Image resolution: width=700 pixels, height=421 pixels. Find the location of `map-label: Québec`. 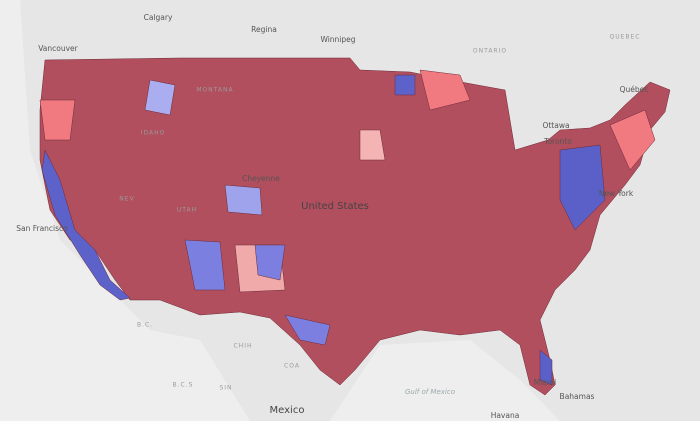

map-label: Québec is located at coordinates (634, 89).